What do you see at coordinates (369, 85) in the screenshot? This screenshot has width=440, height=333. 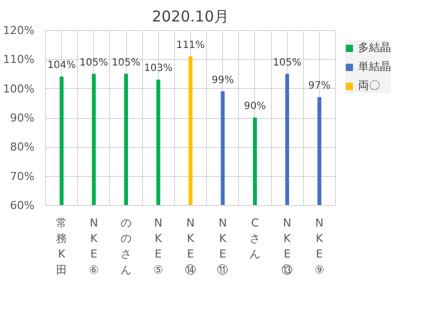 I see `legend-label: 両〇` at bounding box center [369, 85].